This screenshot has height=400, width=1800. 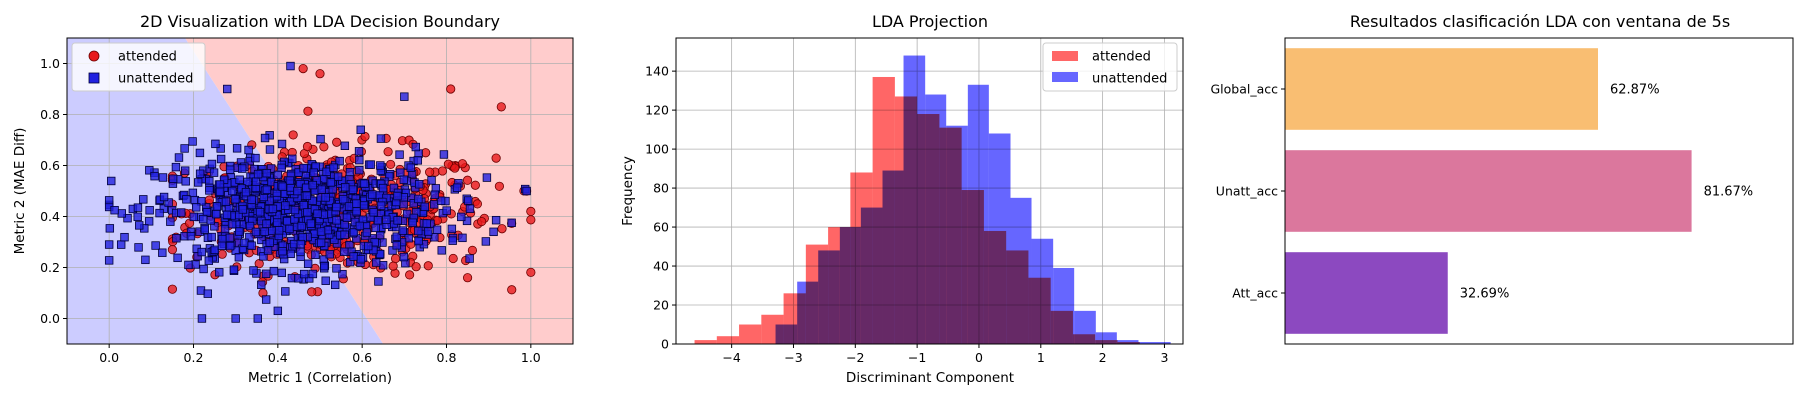 What do you see at coordinates (446, 354) in the screenshot?
I see `x-tick: 0.8` at bounding box center [446, 354].